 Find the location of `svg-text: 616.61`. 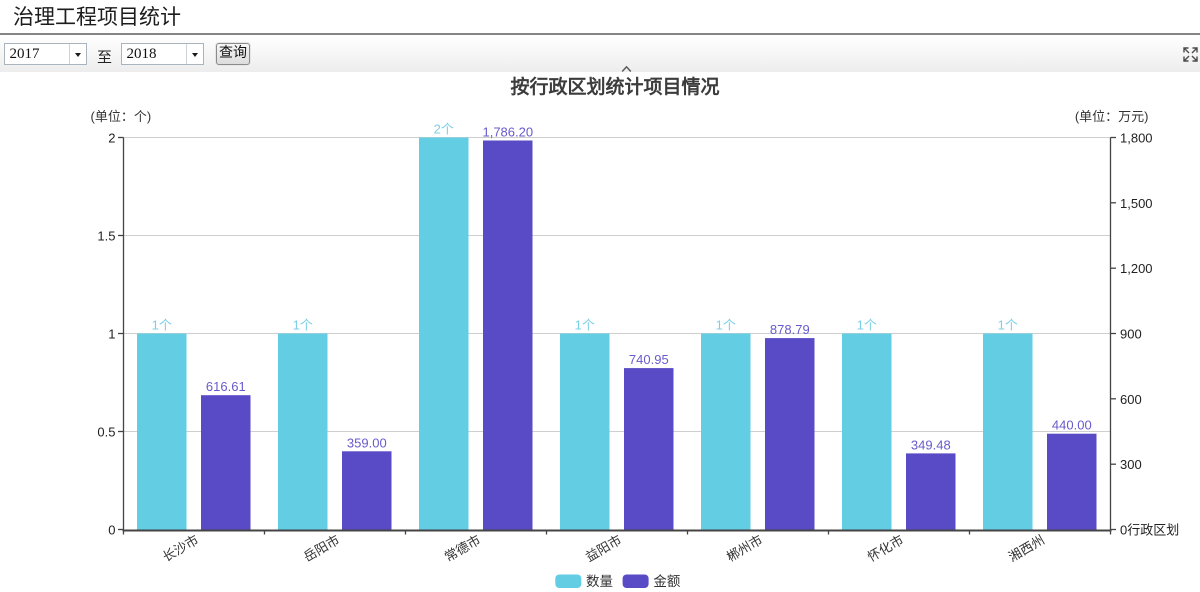

svg-text: 616.61 is located at coordinates (226, 386).